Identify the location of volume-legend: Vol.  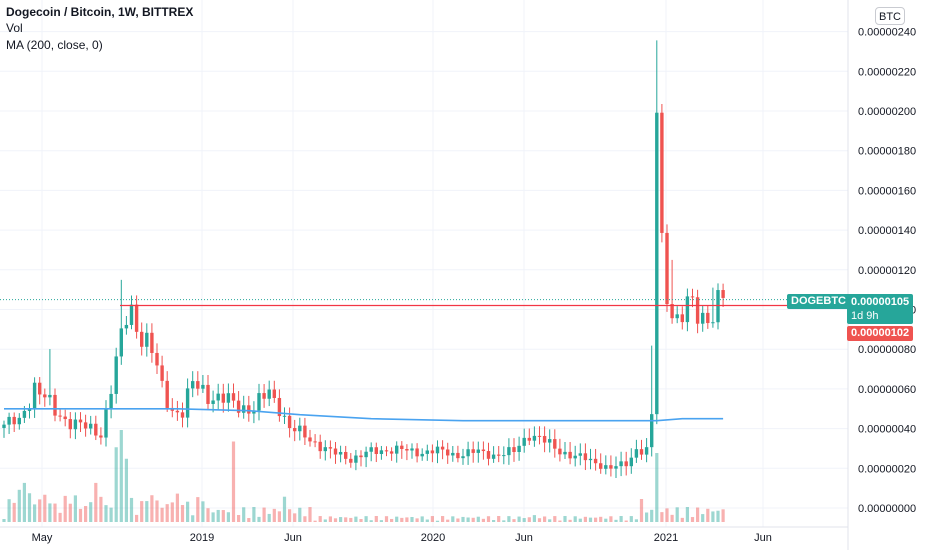
(14, 28).